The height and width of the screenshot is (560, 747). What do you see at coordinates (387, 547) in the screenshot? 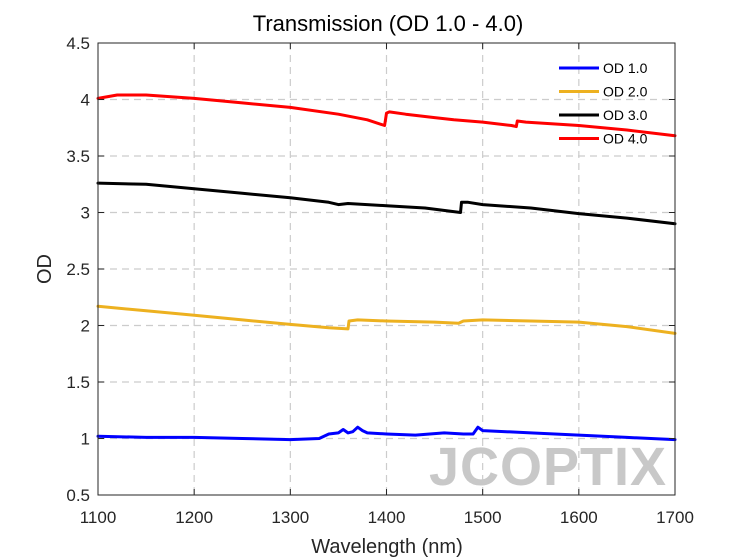
I see `x-axis-label: Wavelength (nm)` at bounding box center [387, 547].